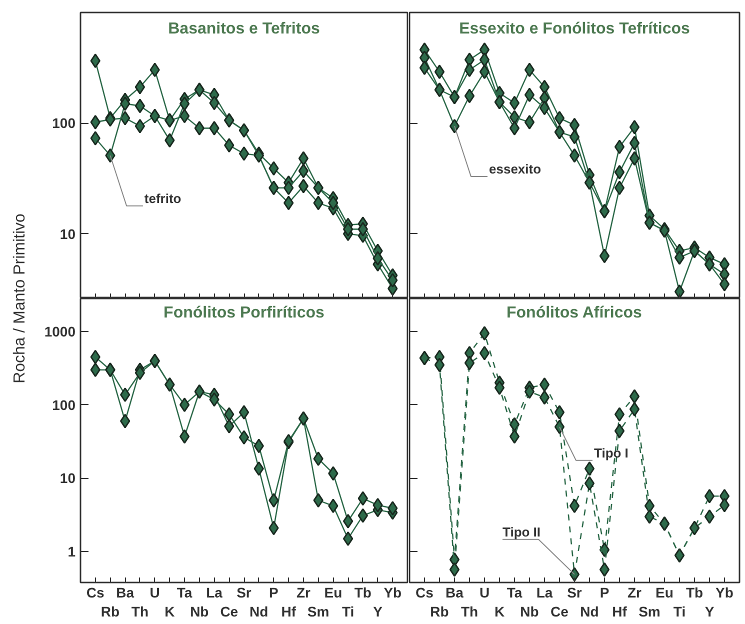 This screenshot has width=745, height=624. I want to click on y-tick-label: 1000, so click(60, 331).